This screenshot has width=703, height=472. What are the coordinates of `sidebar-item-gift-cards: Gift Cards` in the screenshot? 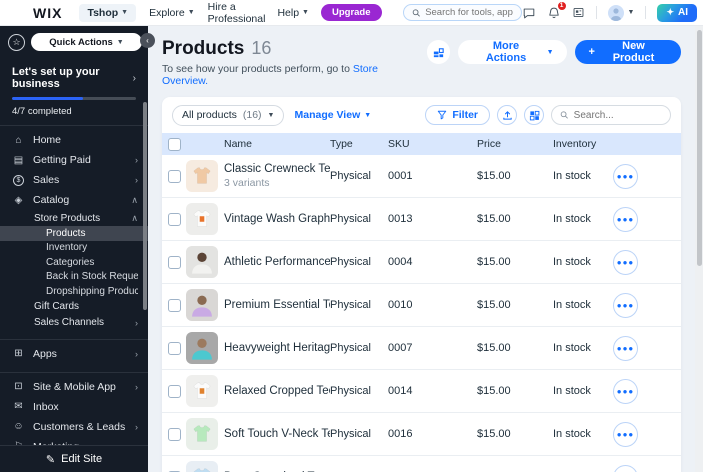 It's located at (57, 306).